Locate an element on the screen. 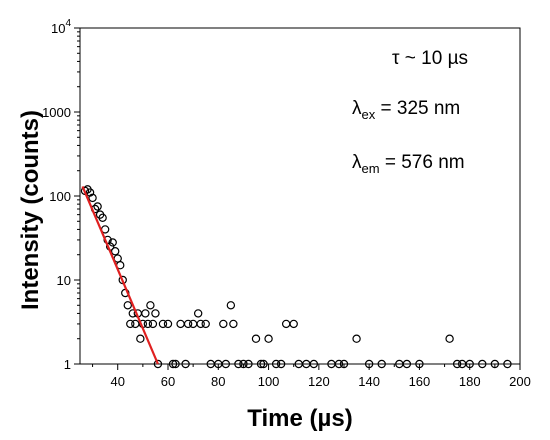 This screenshot has height=440, width=550. x-tick-label: 40 is located at coordinates (117, 381).